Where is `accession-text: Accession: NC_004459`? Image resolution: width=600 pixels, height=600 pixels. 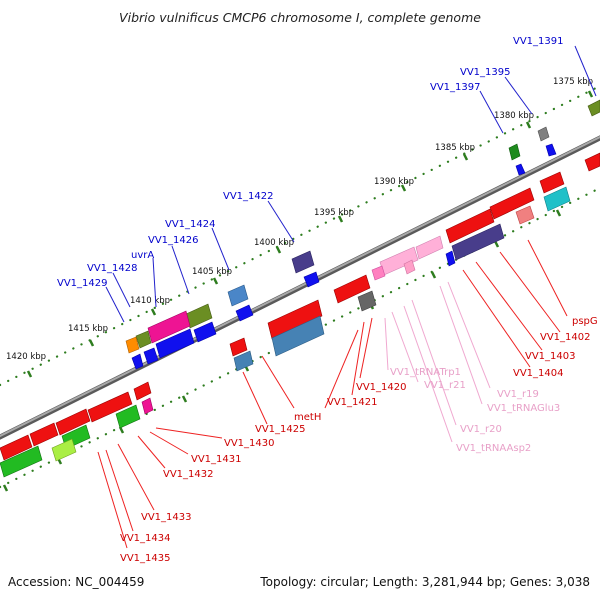
accession-text: Accession: NC_004459 is located at coordinates (76, 582).